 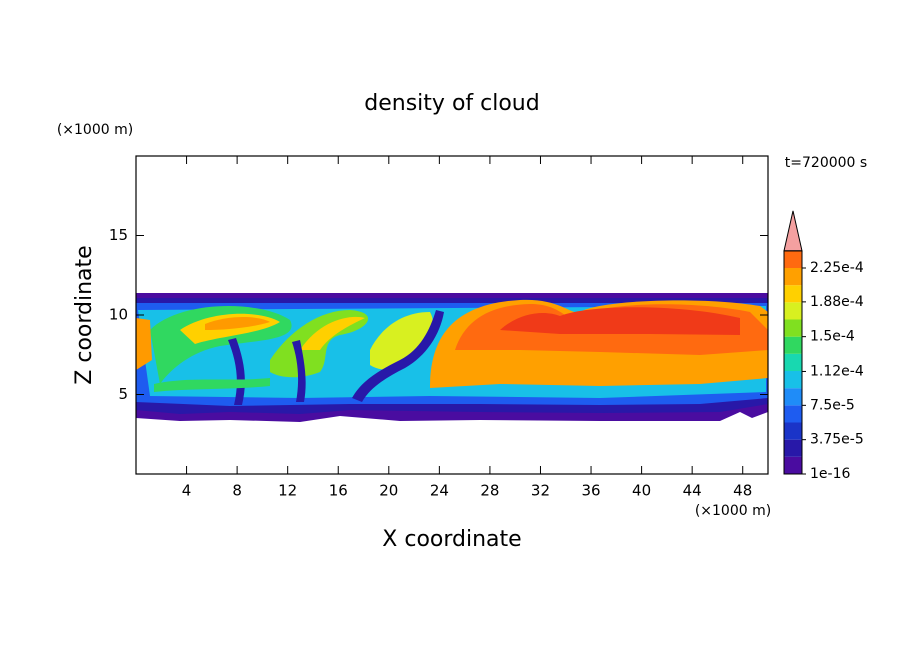 What do you see at coordinates (837, 302) in the screenshot?
I see `colorbar-tick-label: 1.88e-4` at bounding box center [837, 302].